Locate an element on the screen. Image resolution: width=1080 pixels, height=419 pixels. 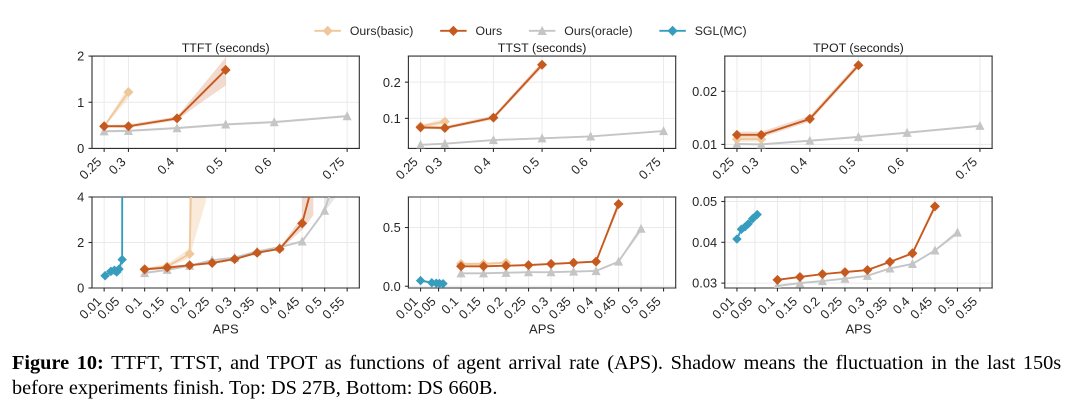
svg-text: 4 is located at coordinates (80, 197).